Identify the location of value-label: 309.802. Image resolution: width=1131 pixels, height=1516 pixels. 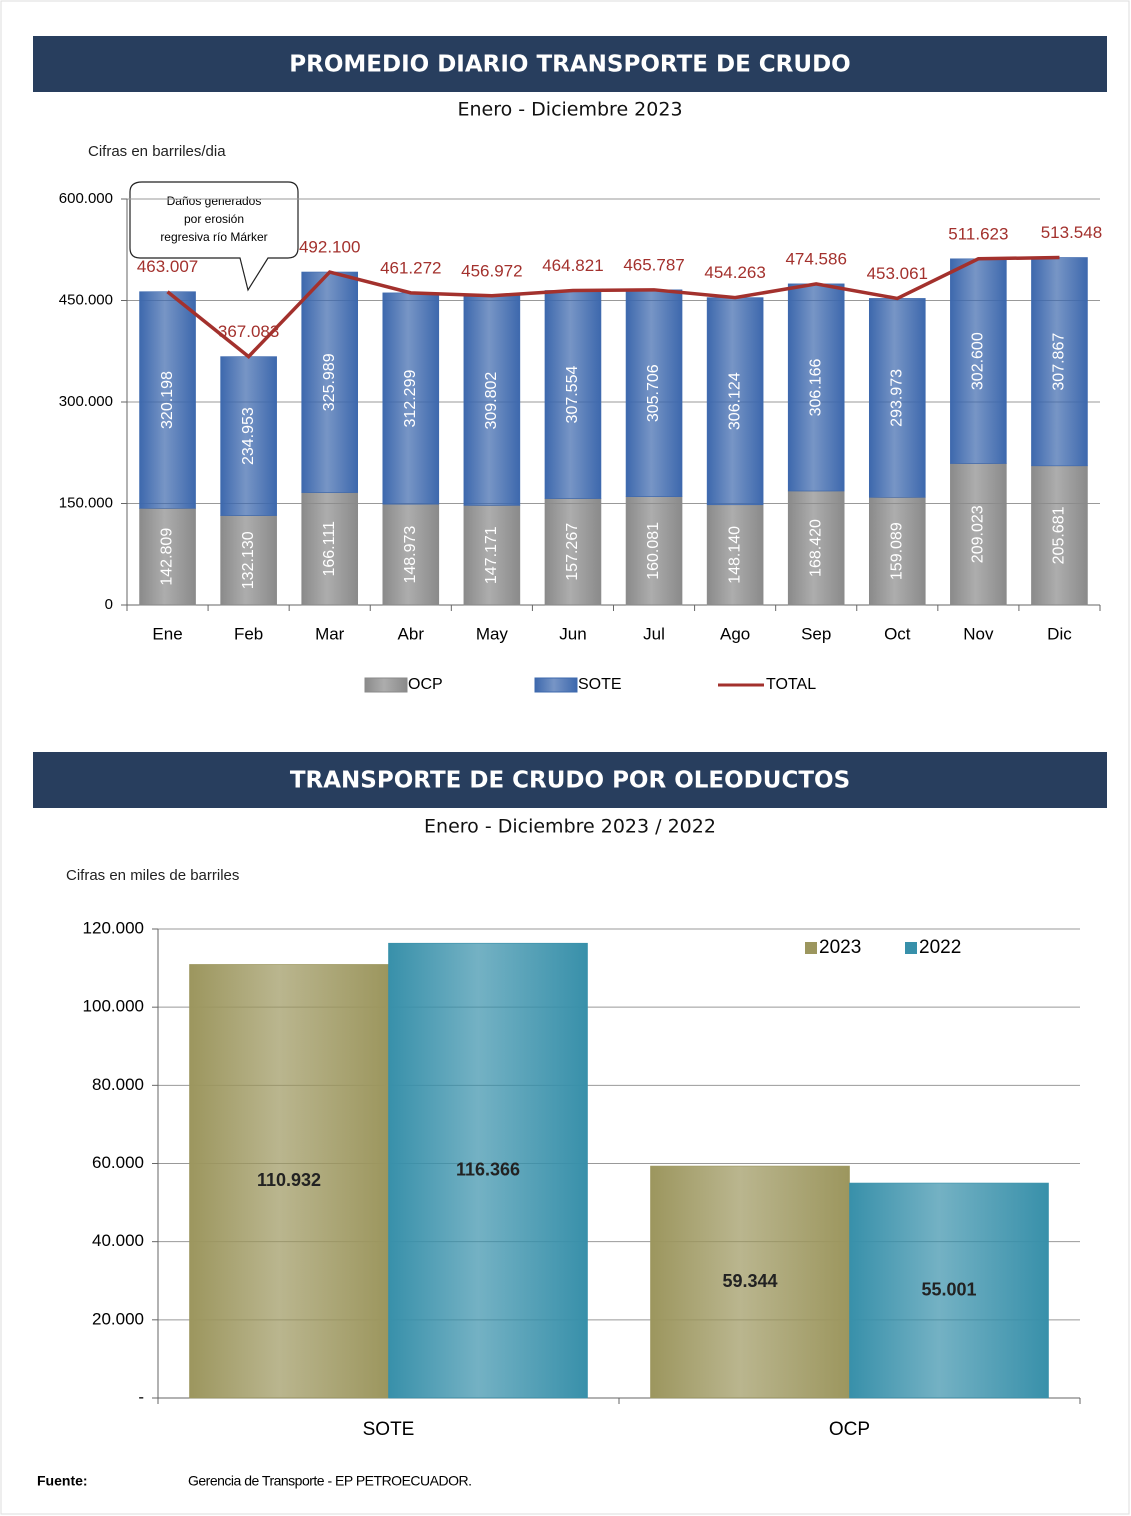
(491, 401).